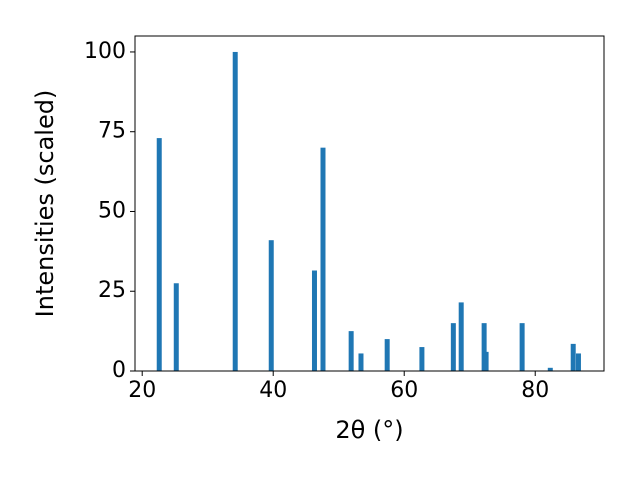 This screenshot has height=480, width=640. What do you see at coordinates (112, 131) in the screenshot?
I see `y-tick-label: 75` at bounding box center [112, 131].